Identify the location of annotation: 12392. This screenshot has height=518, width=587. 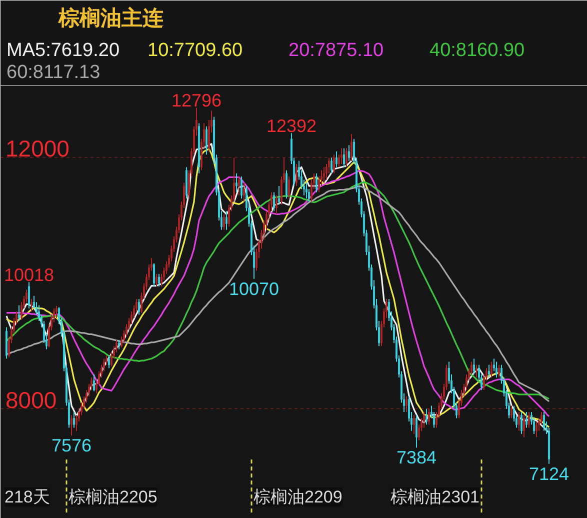
(291, 126).